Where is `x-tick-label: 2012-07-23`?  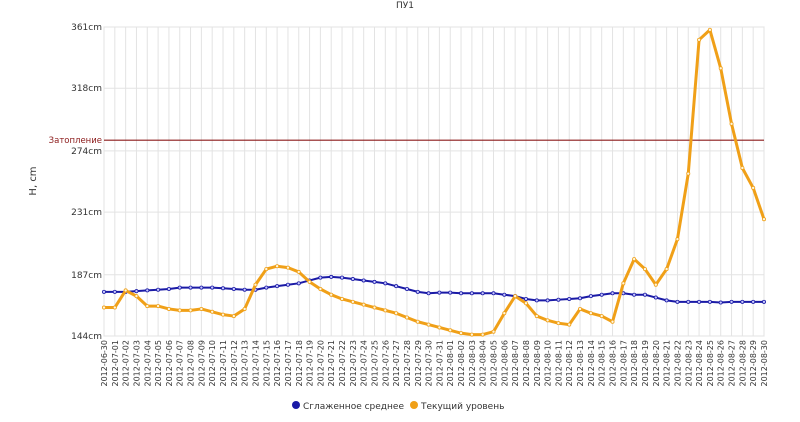
x-tick-label: 2012-07-23 is located at coordinates (353, 363).